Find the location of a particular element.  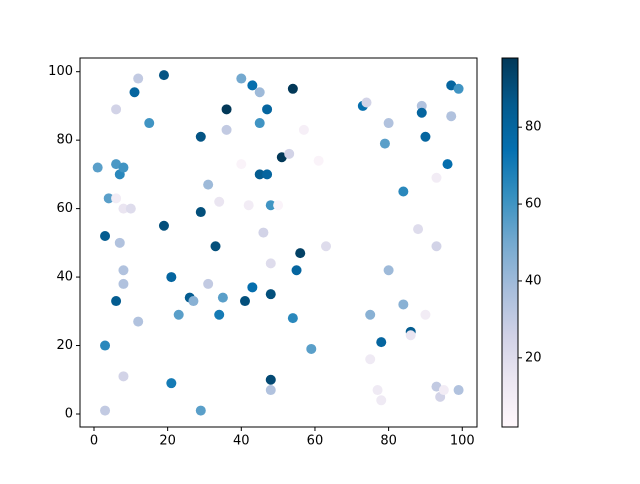

x-tick-label: 0 is located at coordinates (94, 441).